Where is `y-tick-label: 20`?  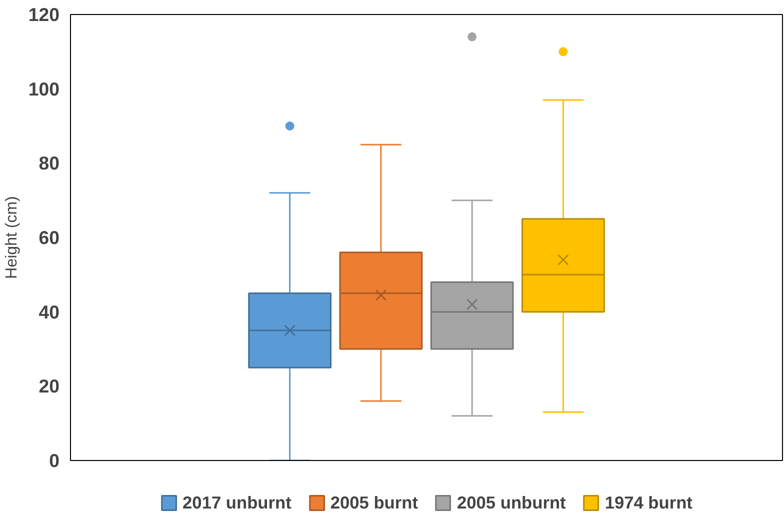 y-tick-label: 20 is located at coordinates (49, 386).